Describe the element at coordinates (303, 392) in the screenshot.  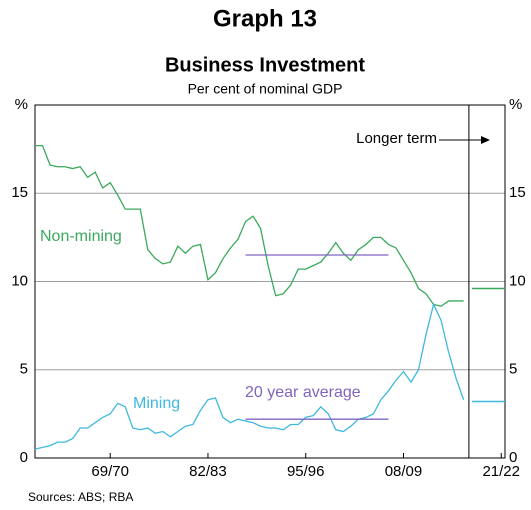
I see `average-label: 20 year average` at that location.